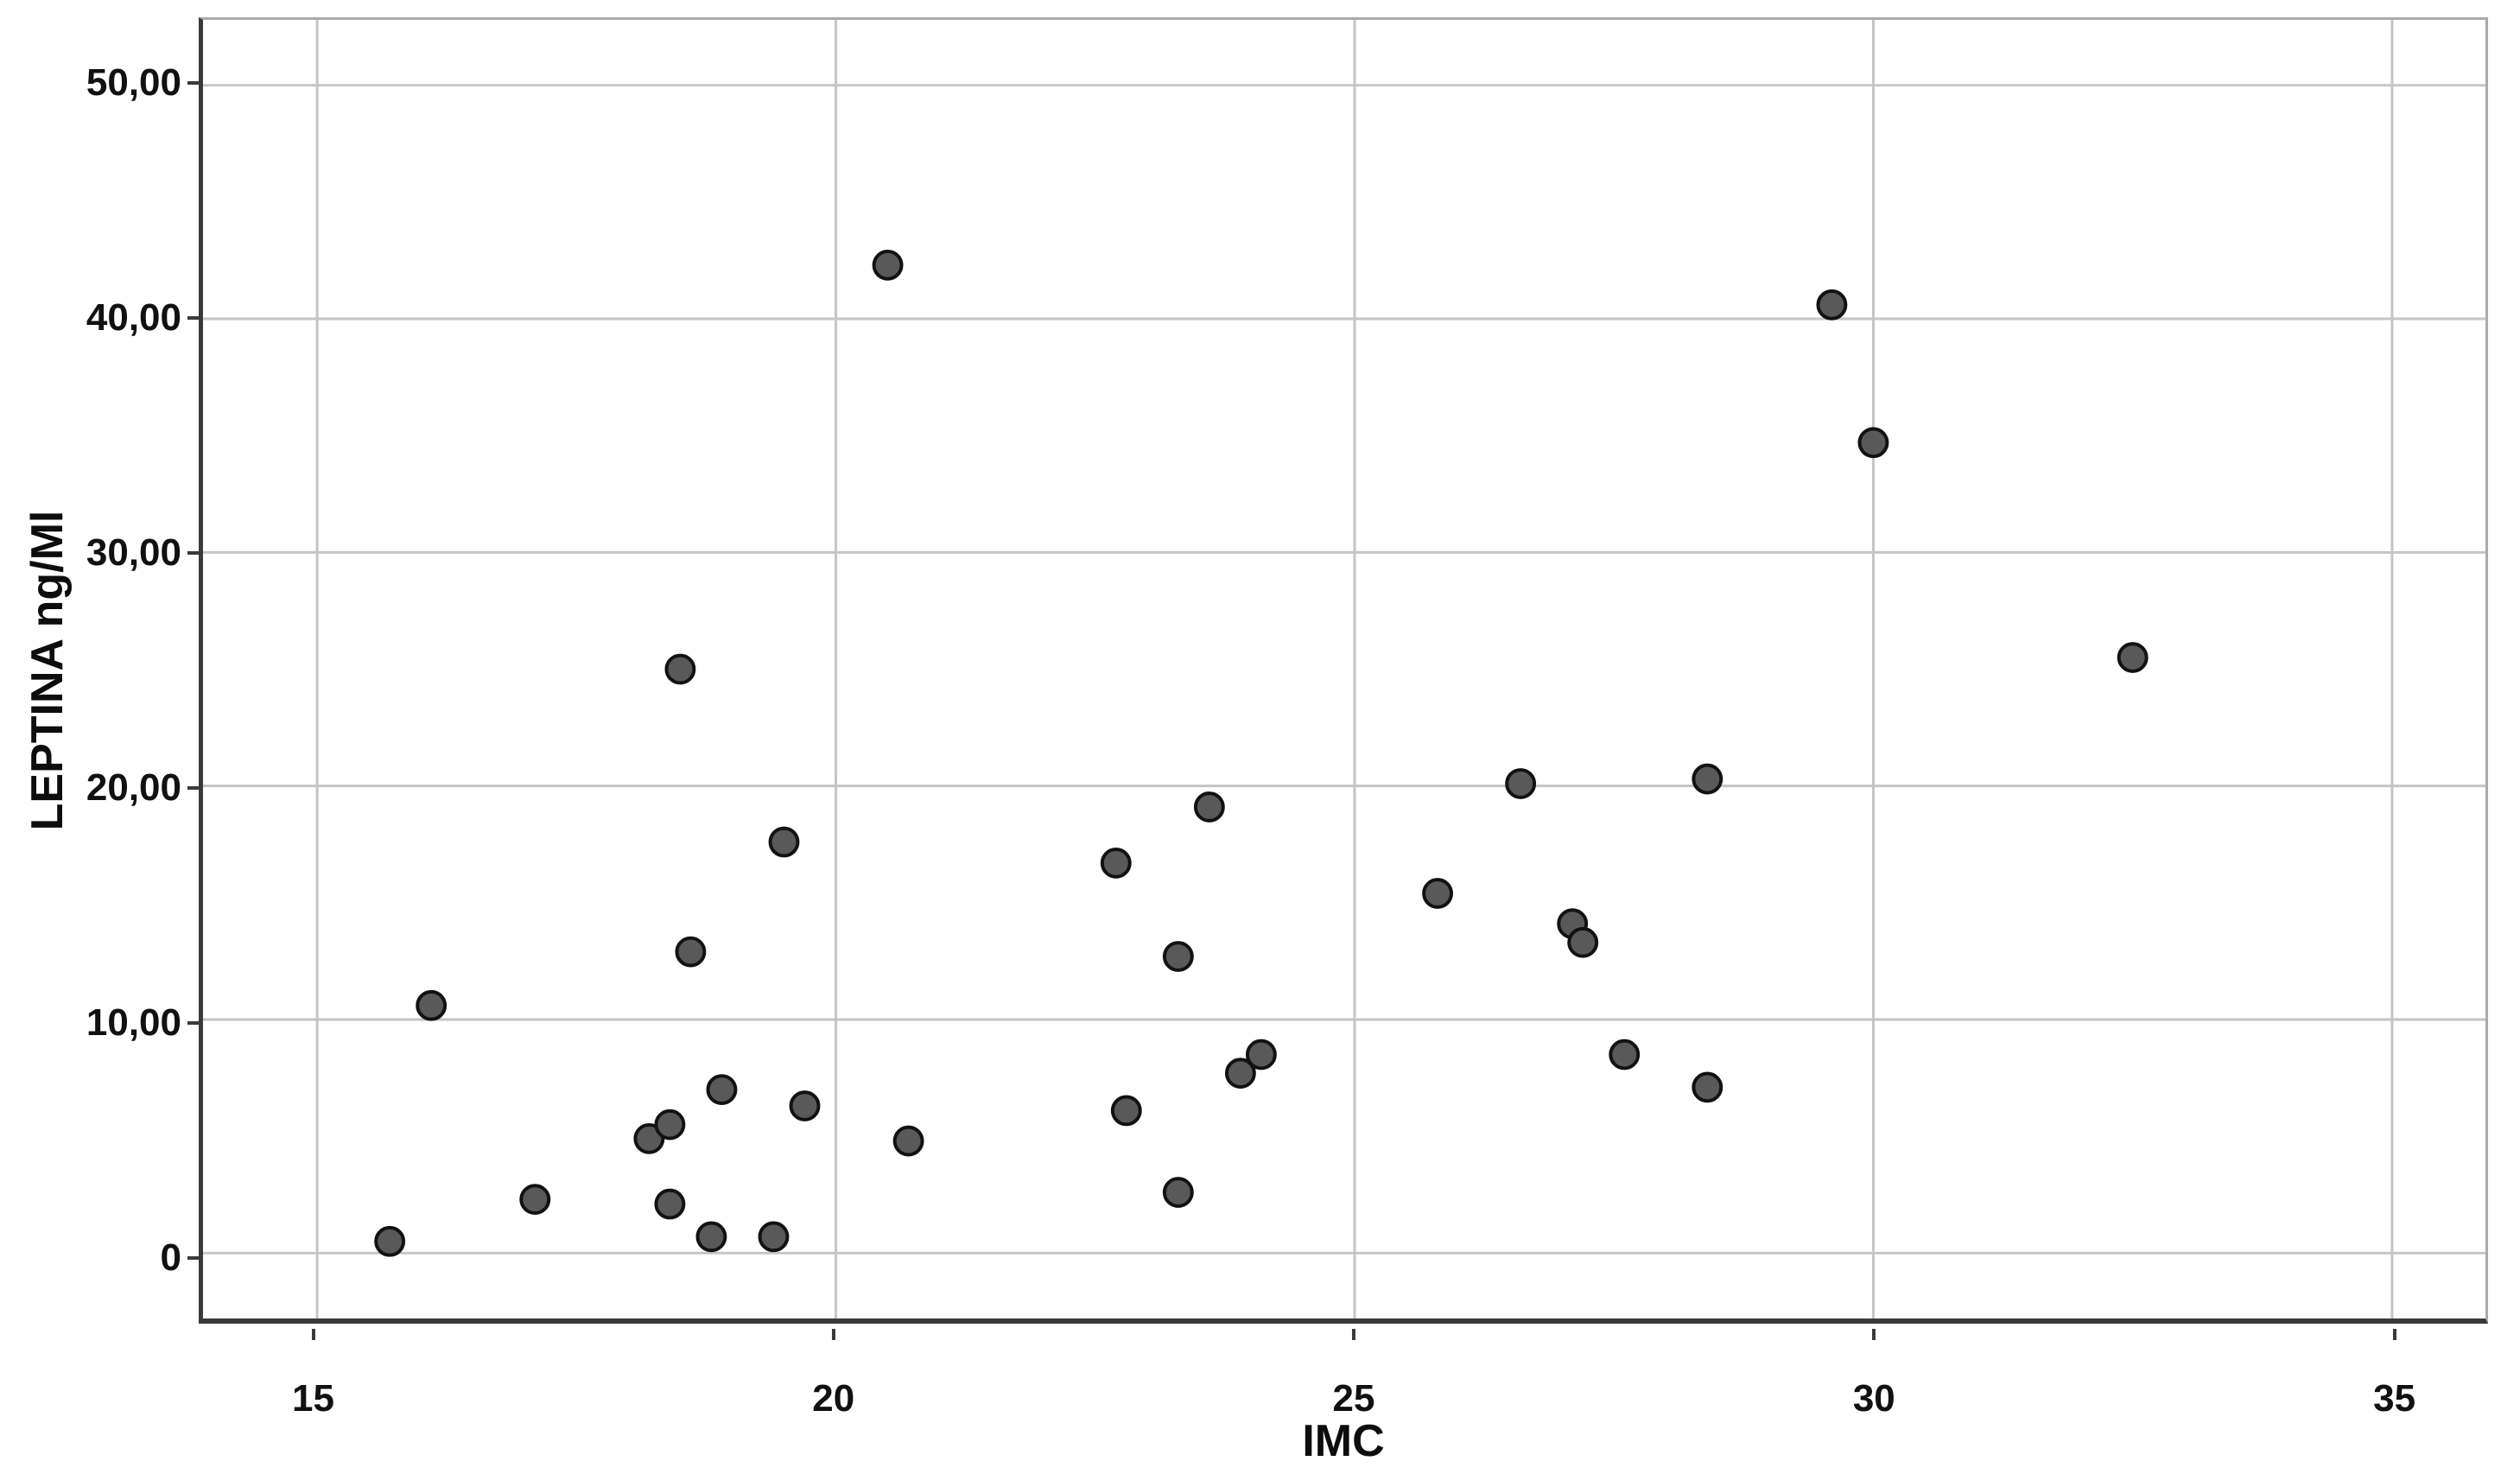 Image resolution: width=2520 pixels, height=1474 pixels. Describe the element at coordinates (134, 553) in the screenshot. I see `y-tick-label: 30,00` at that location.